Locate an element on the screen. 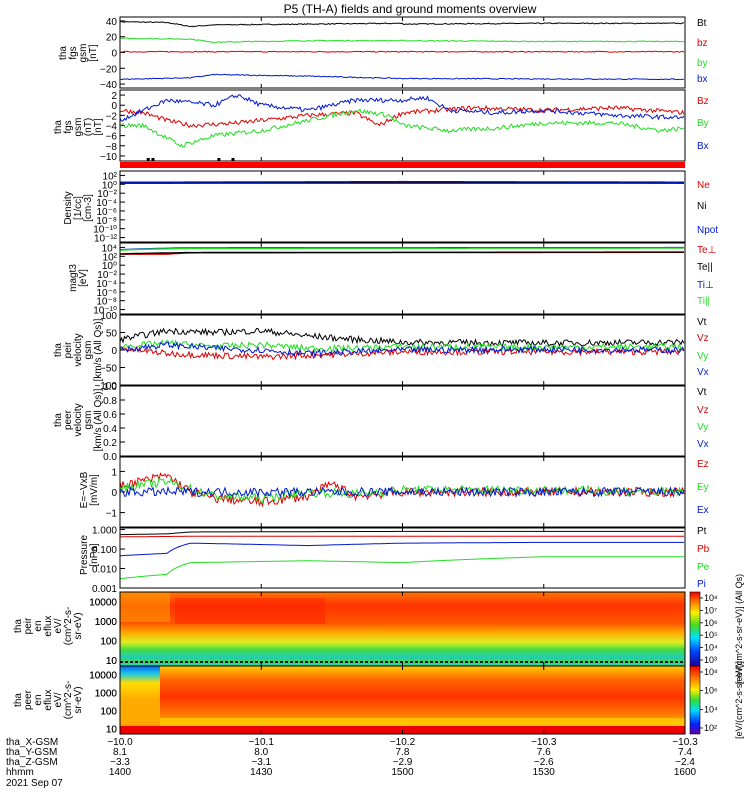 This screenshot has height=800, width=750. legend-Npot: Npot is located at coordinates (707, 230).